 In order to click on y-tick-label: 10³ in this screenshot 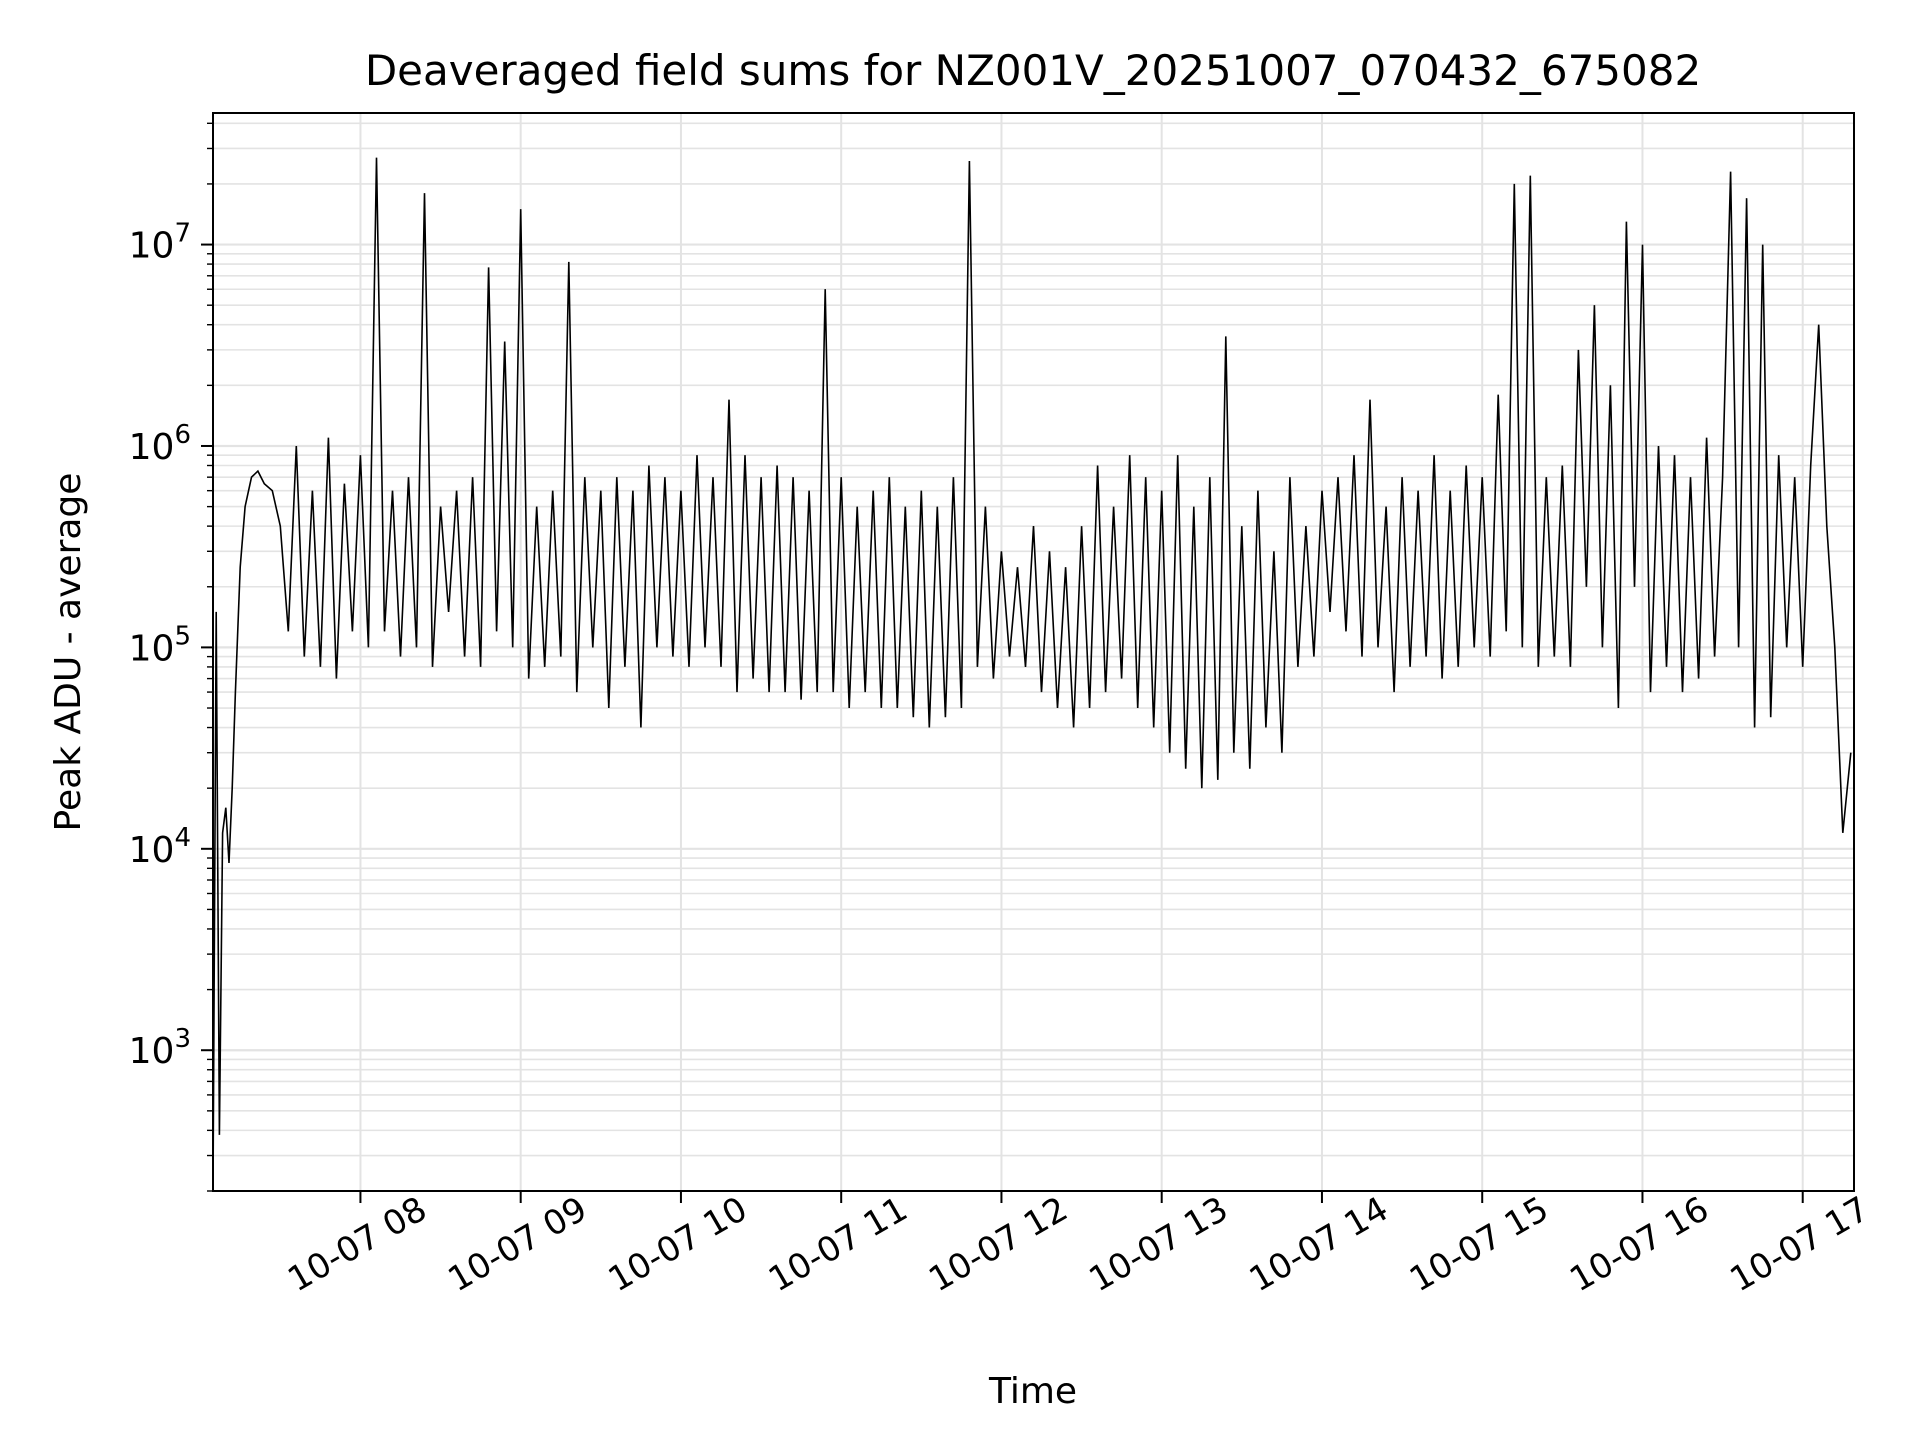, I will do `click(160, 1048)`.